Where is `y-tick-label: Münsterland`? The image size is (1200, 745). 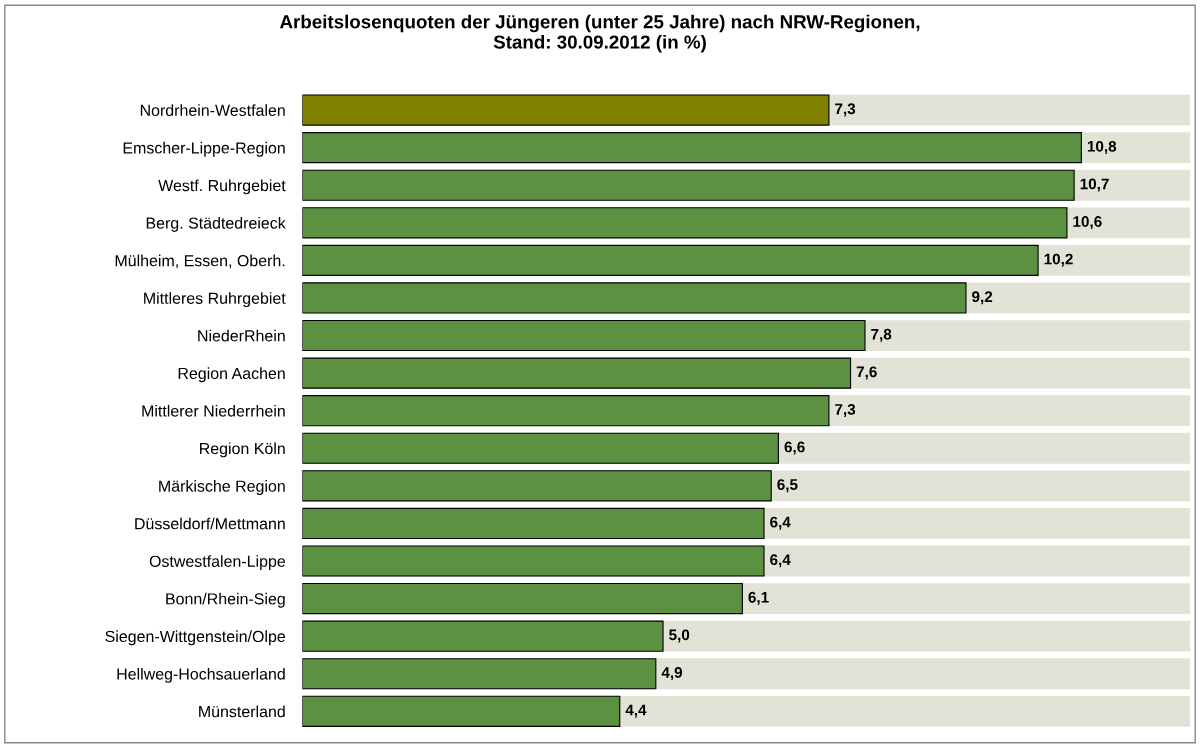
y-tick-label: Münsterland is located at coordinates (242, 711).